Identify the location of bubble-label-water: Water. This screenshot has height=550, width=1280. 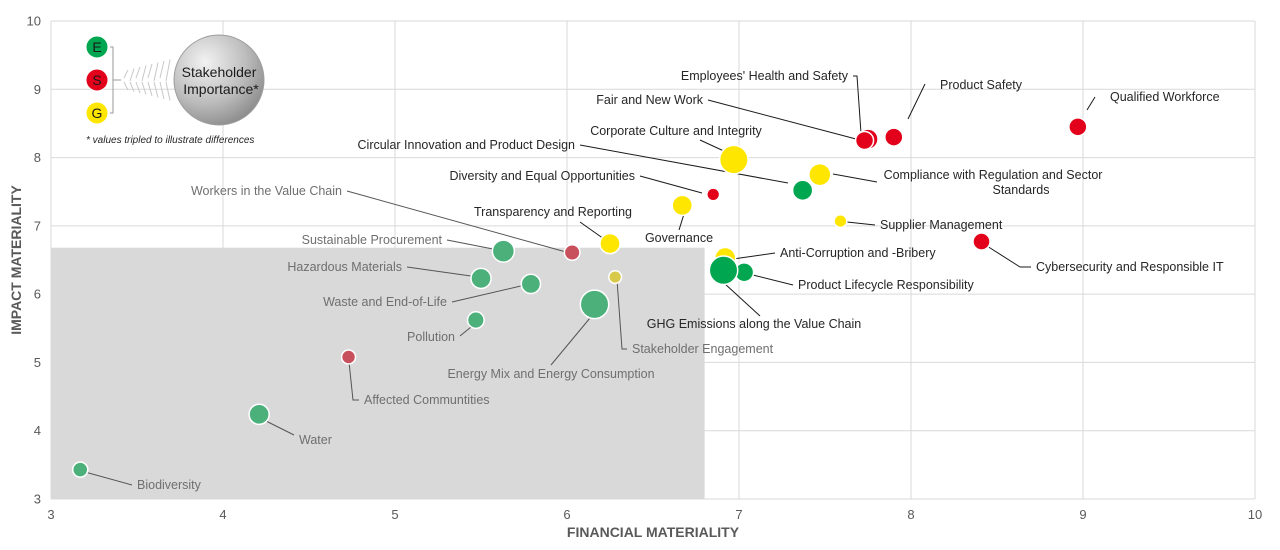
(315, 440).